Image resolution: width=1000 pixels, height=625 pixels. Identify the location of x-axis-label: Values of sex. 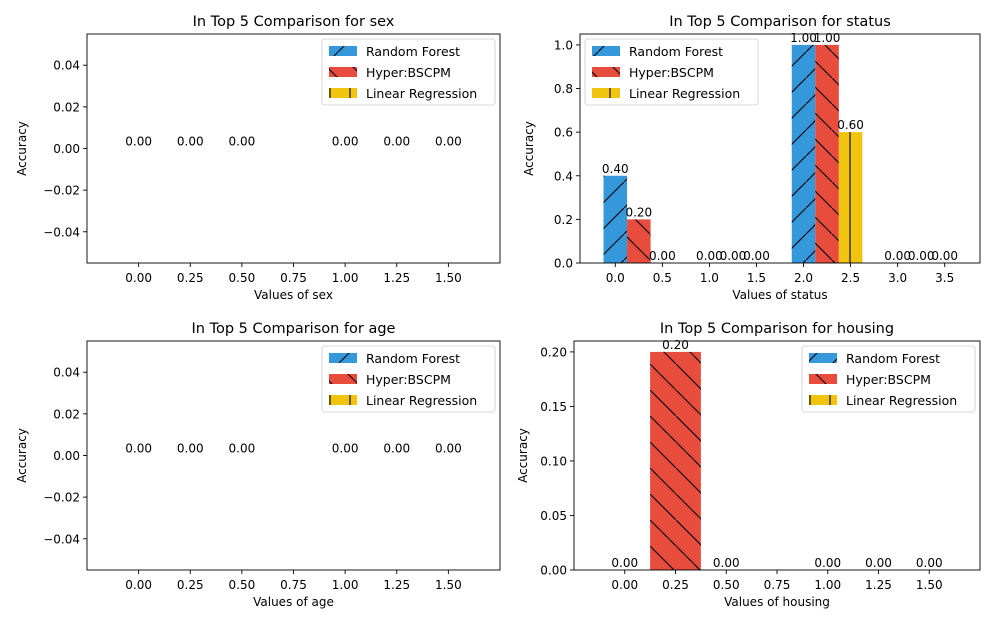
(293, 295).